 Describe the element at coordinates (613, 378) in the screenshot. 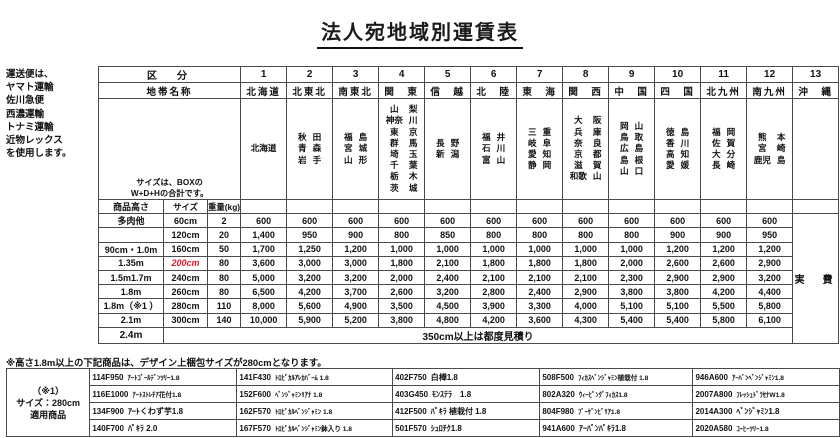

I see `product-name: ﾌｨｶｽﾍﾞﾝｼﾞｬﾐﾝ植栽付 1.8` at that location.